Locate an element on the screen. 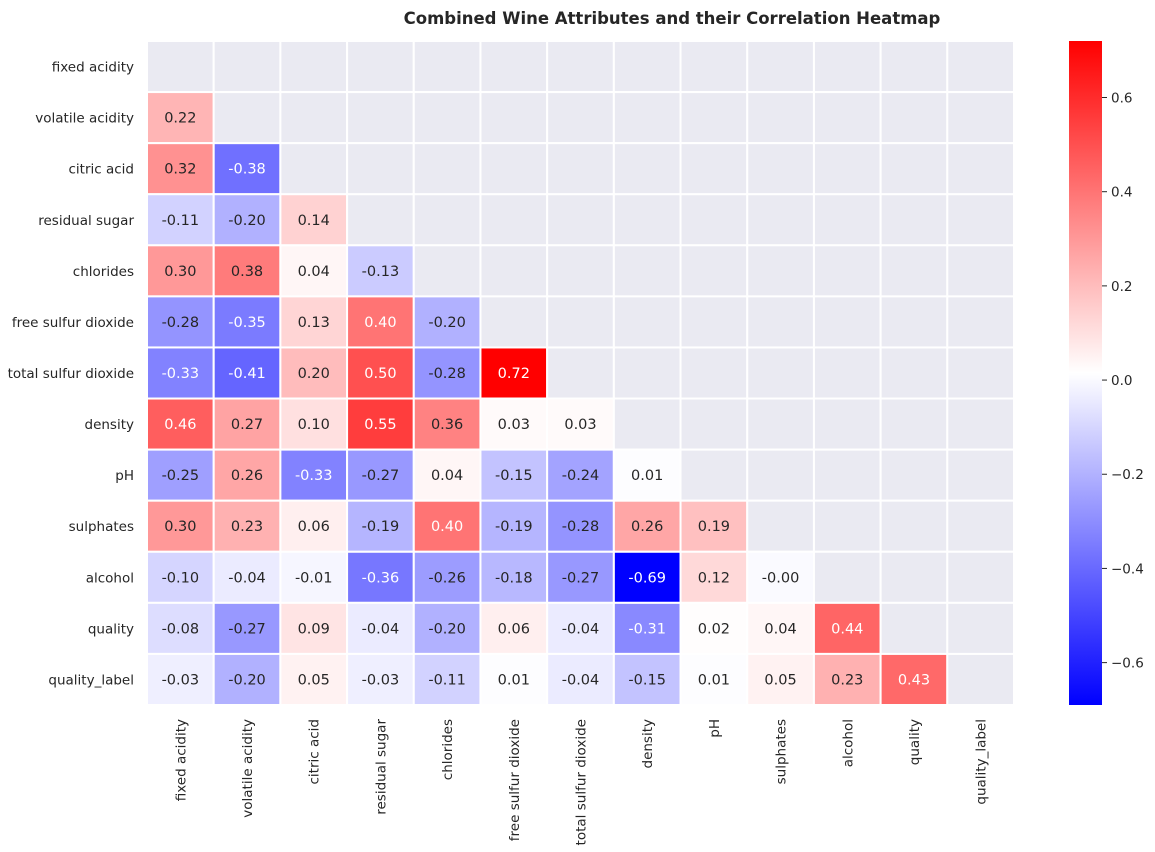  cell-value-label: 0.03 is located at coordinates (514, 425).